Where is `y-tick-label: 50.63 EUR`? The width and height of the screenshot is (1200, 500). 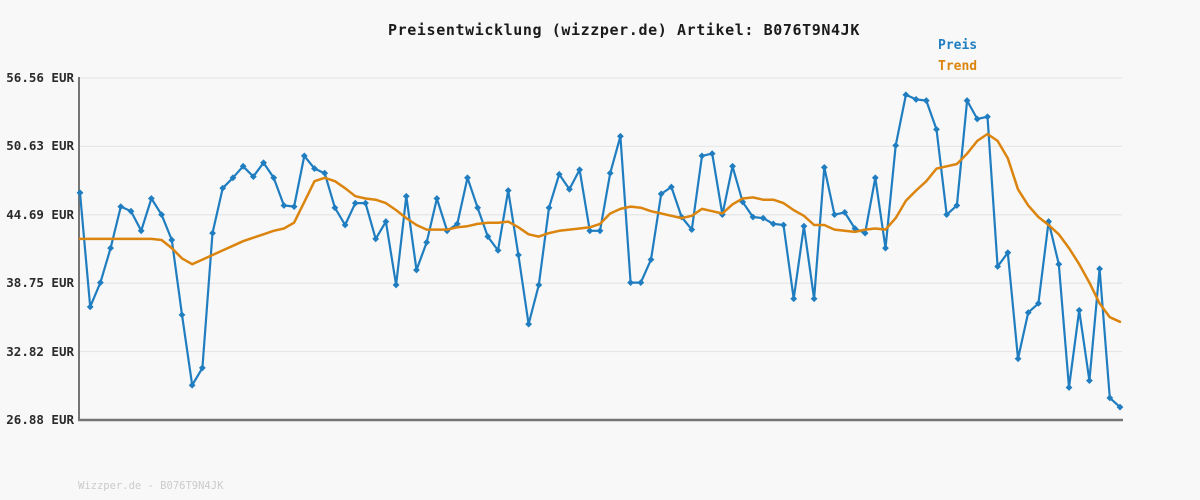
y-tick-label: 50.63 EUR is located at coordinates (40, 146).